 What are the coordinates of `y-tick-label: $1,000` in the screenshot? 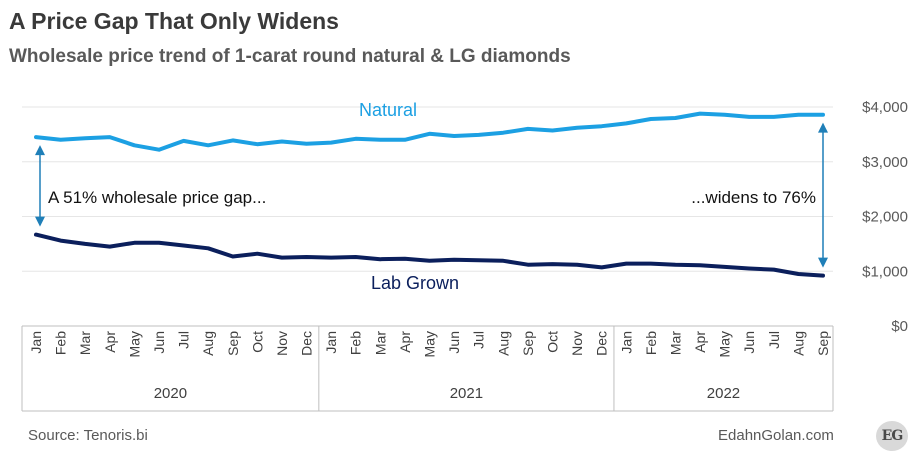 It's located at (885, 271).